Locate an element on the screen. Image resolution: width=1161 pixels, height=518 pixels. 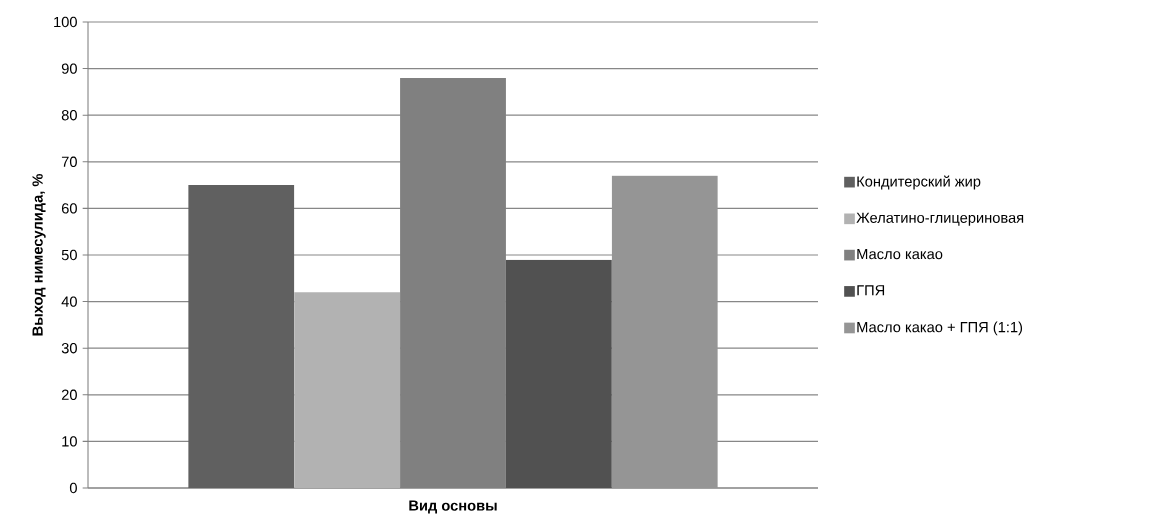
x-axis-title: Вид основы is located at coordinates (453, 507).